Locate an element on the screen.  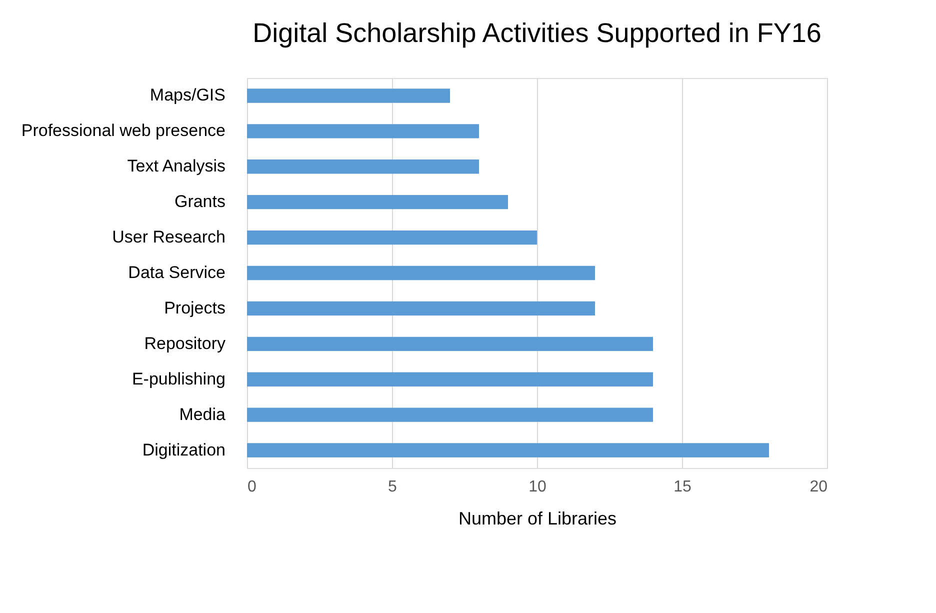
x-axis-title: Number of Libraries is located at coordinates (537, 518).